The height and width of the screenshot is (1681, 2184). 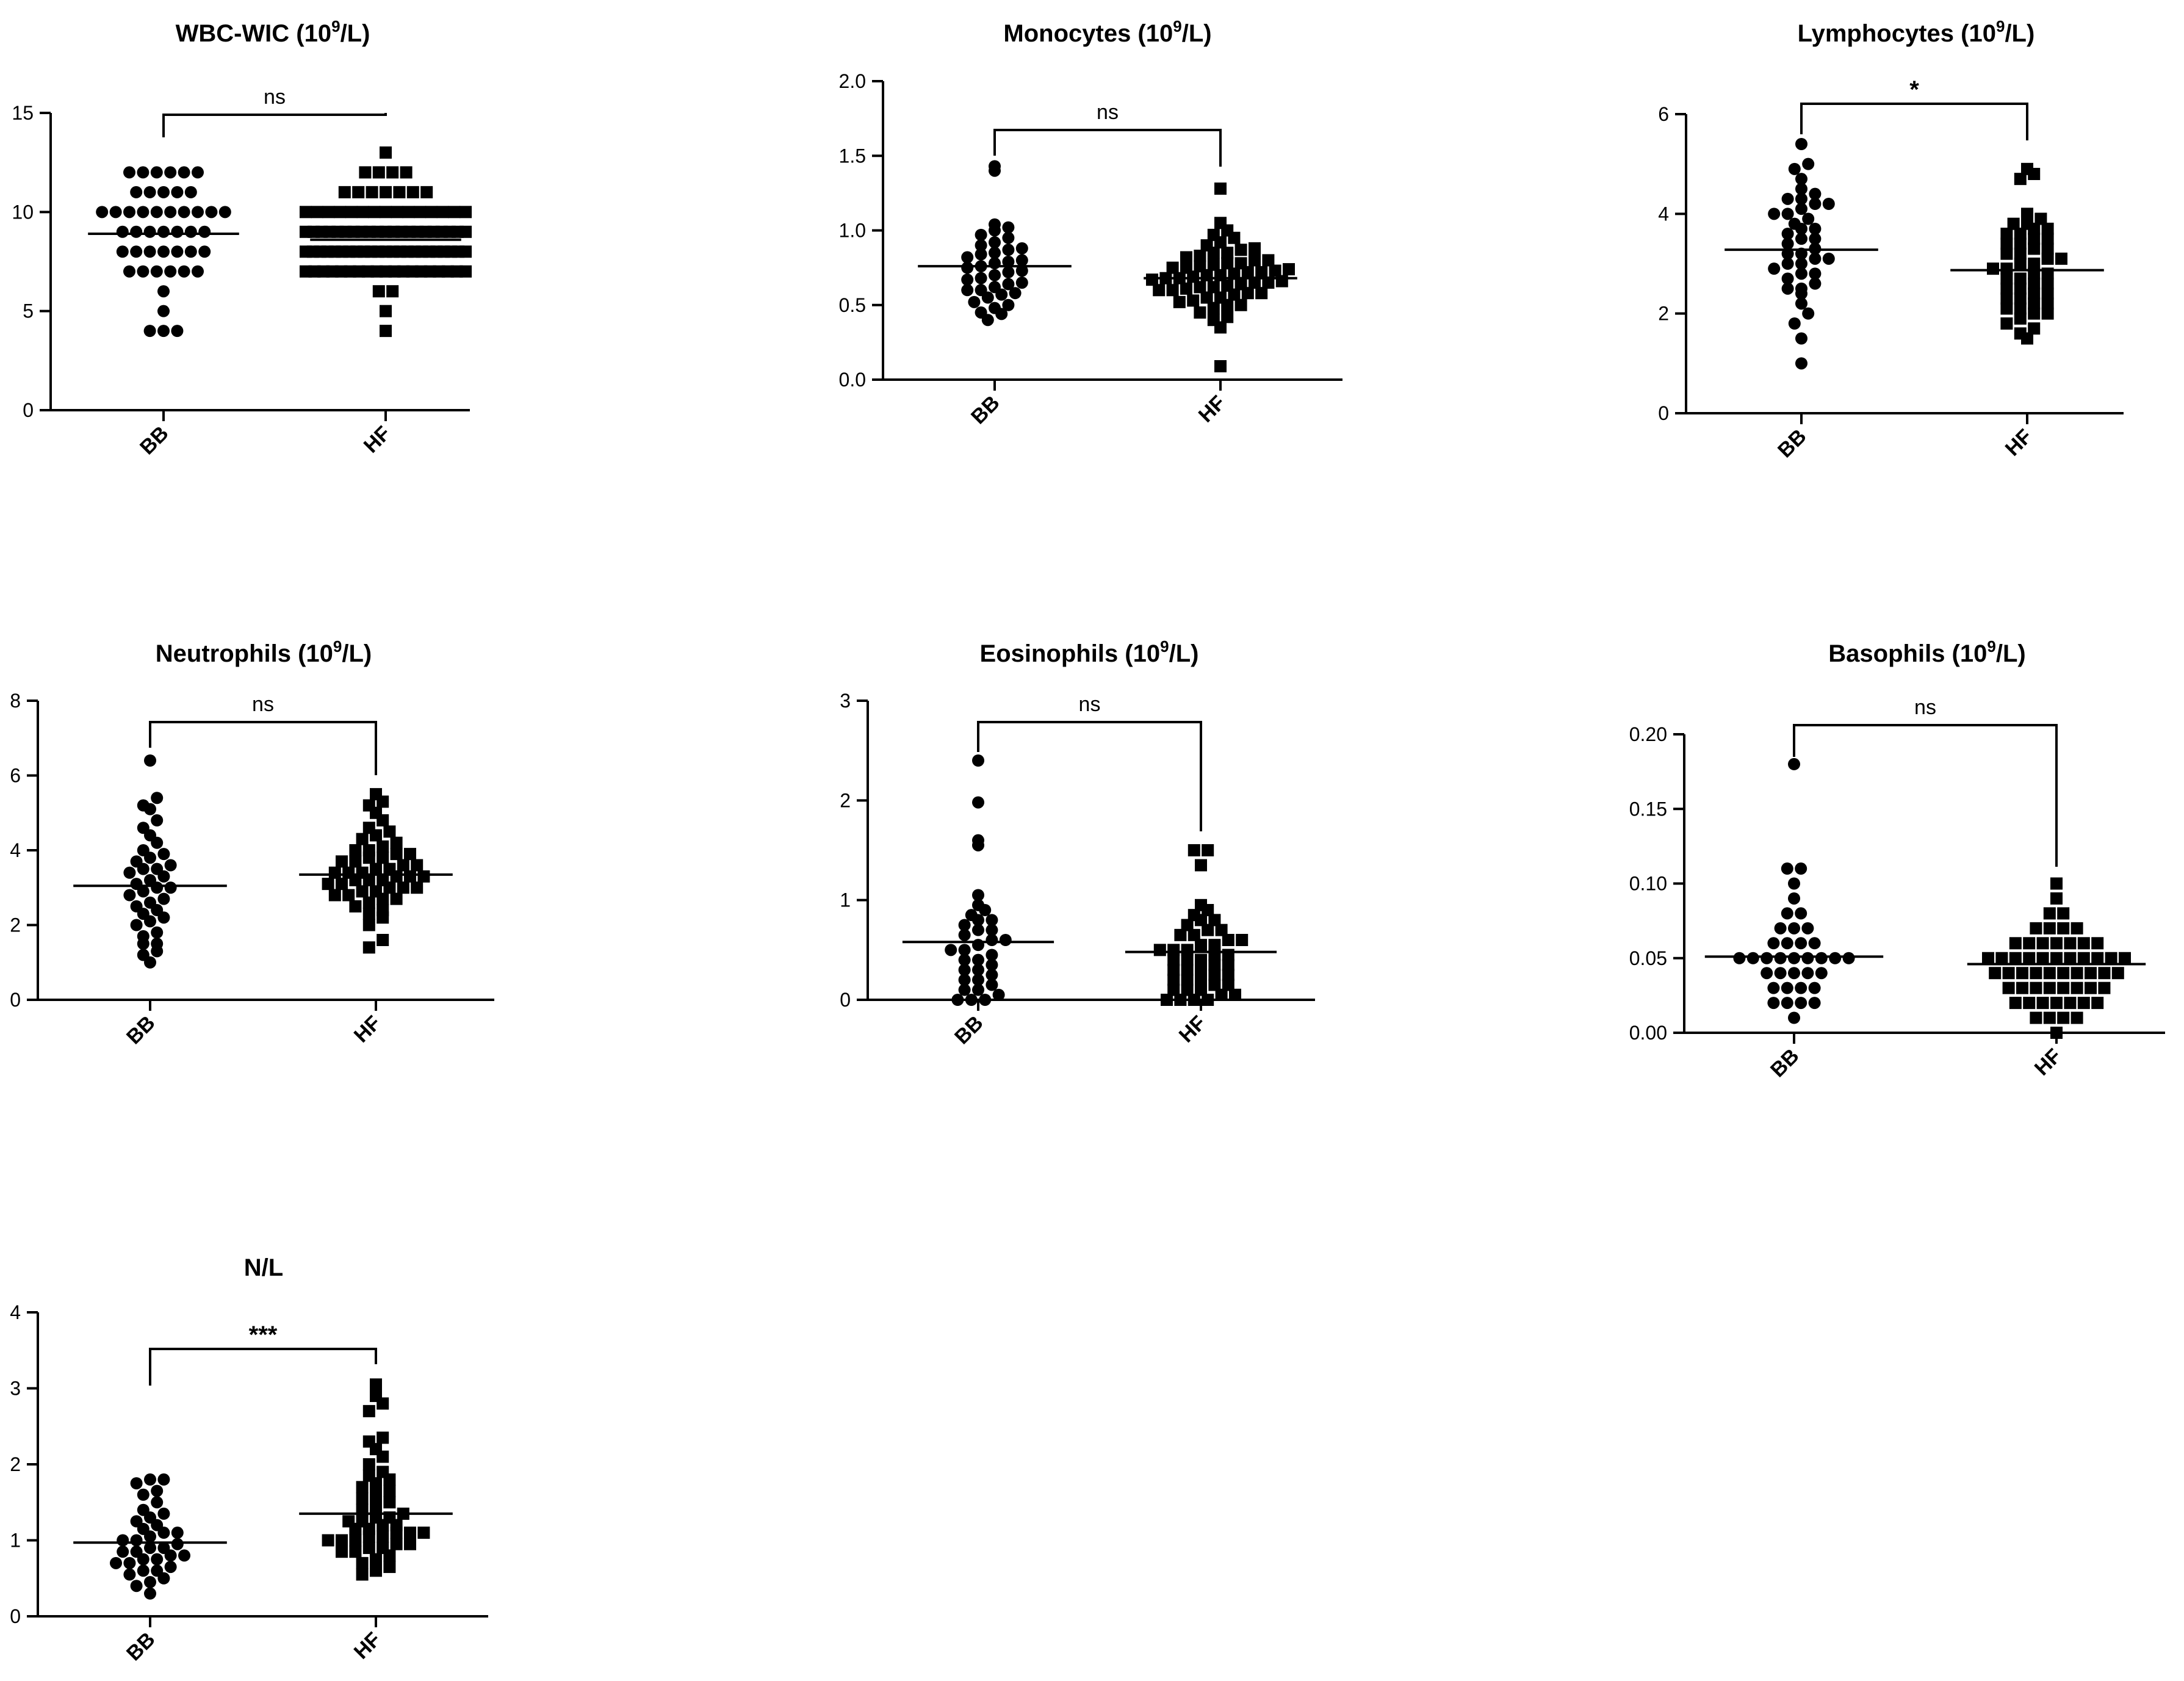 What do you see at coordinates (263, 705) in the screenshot?
I see `significance-label: ns` at bounding box center [263, 705].